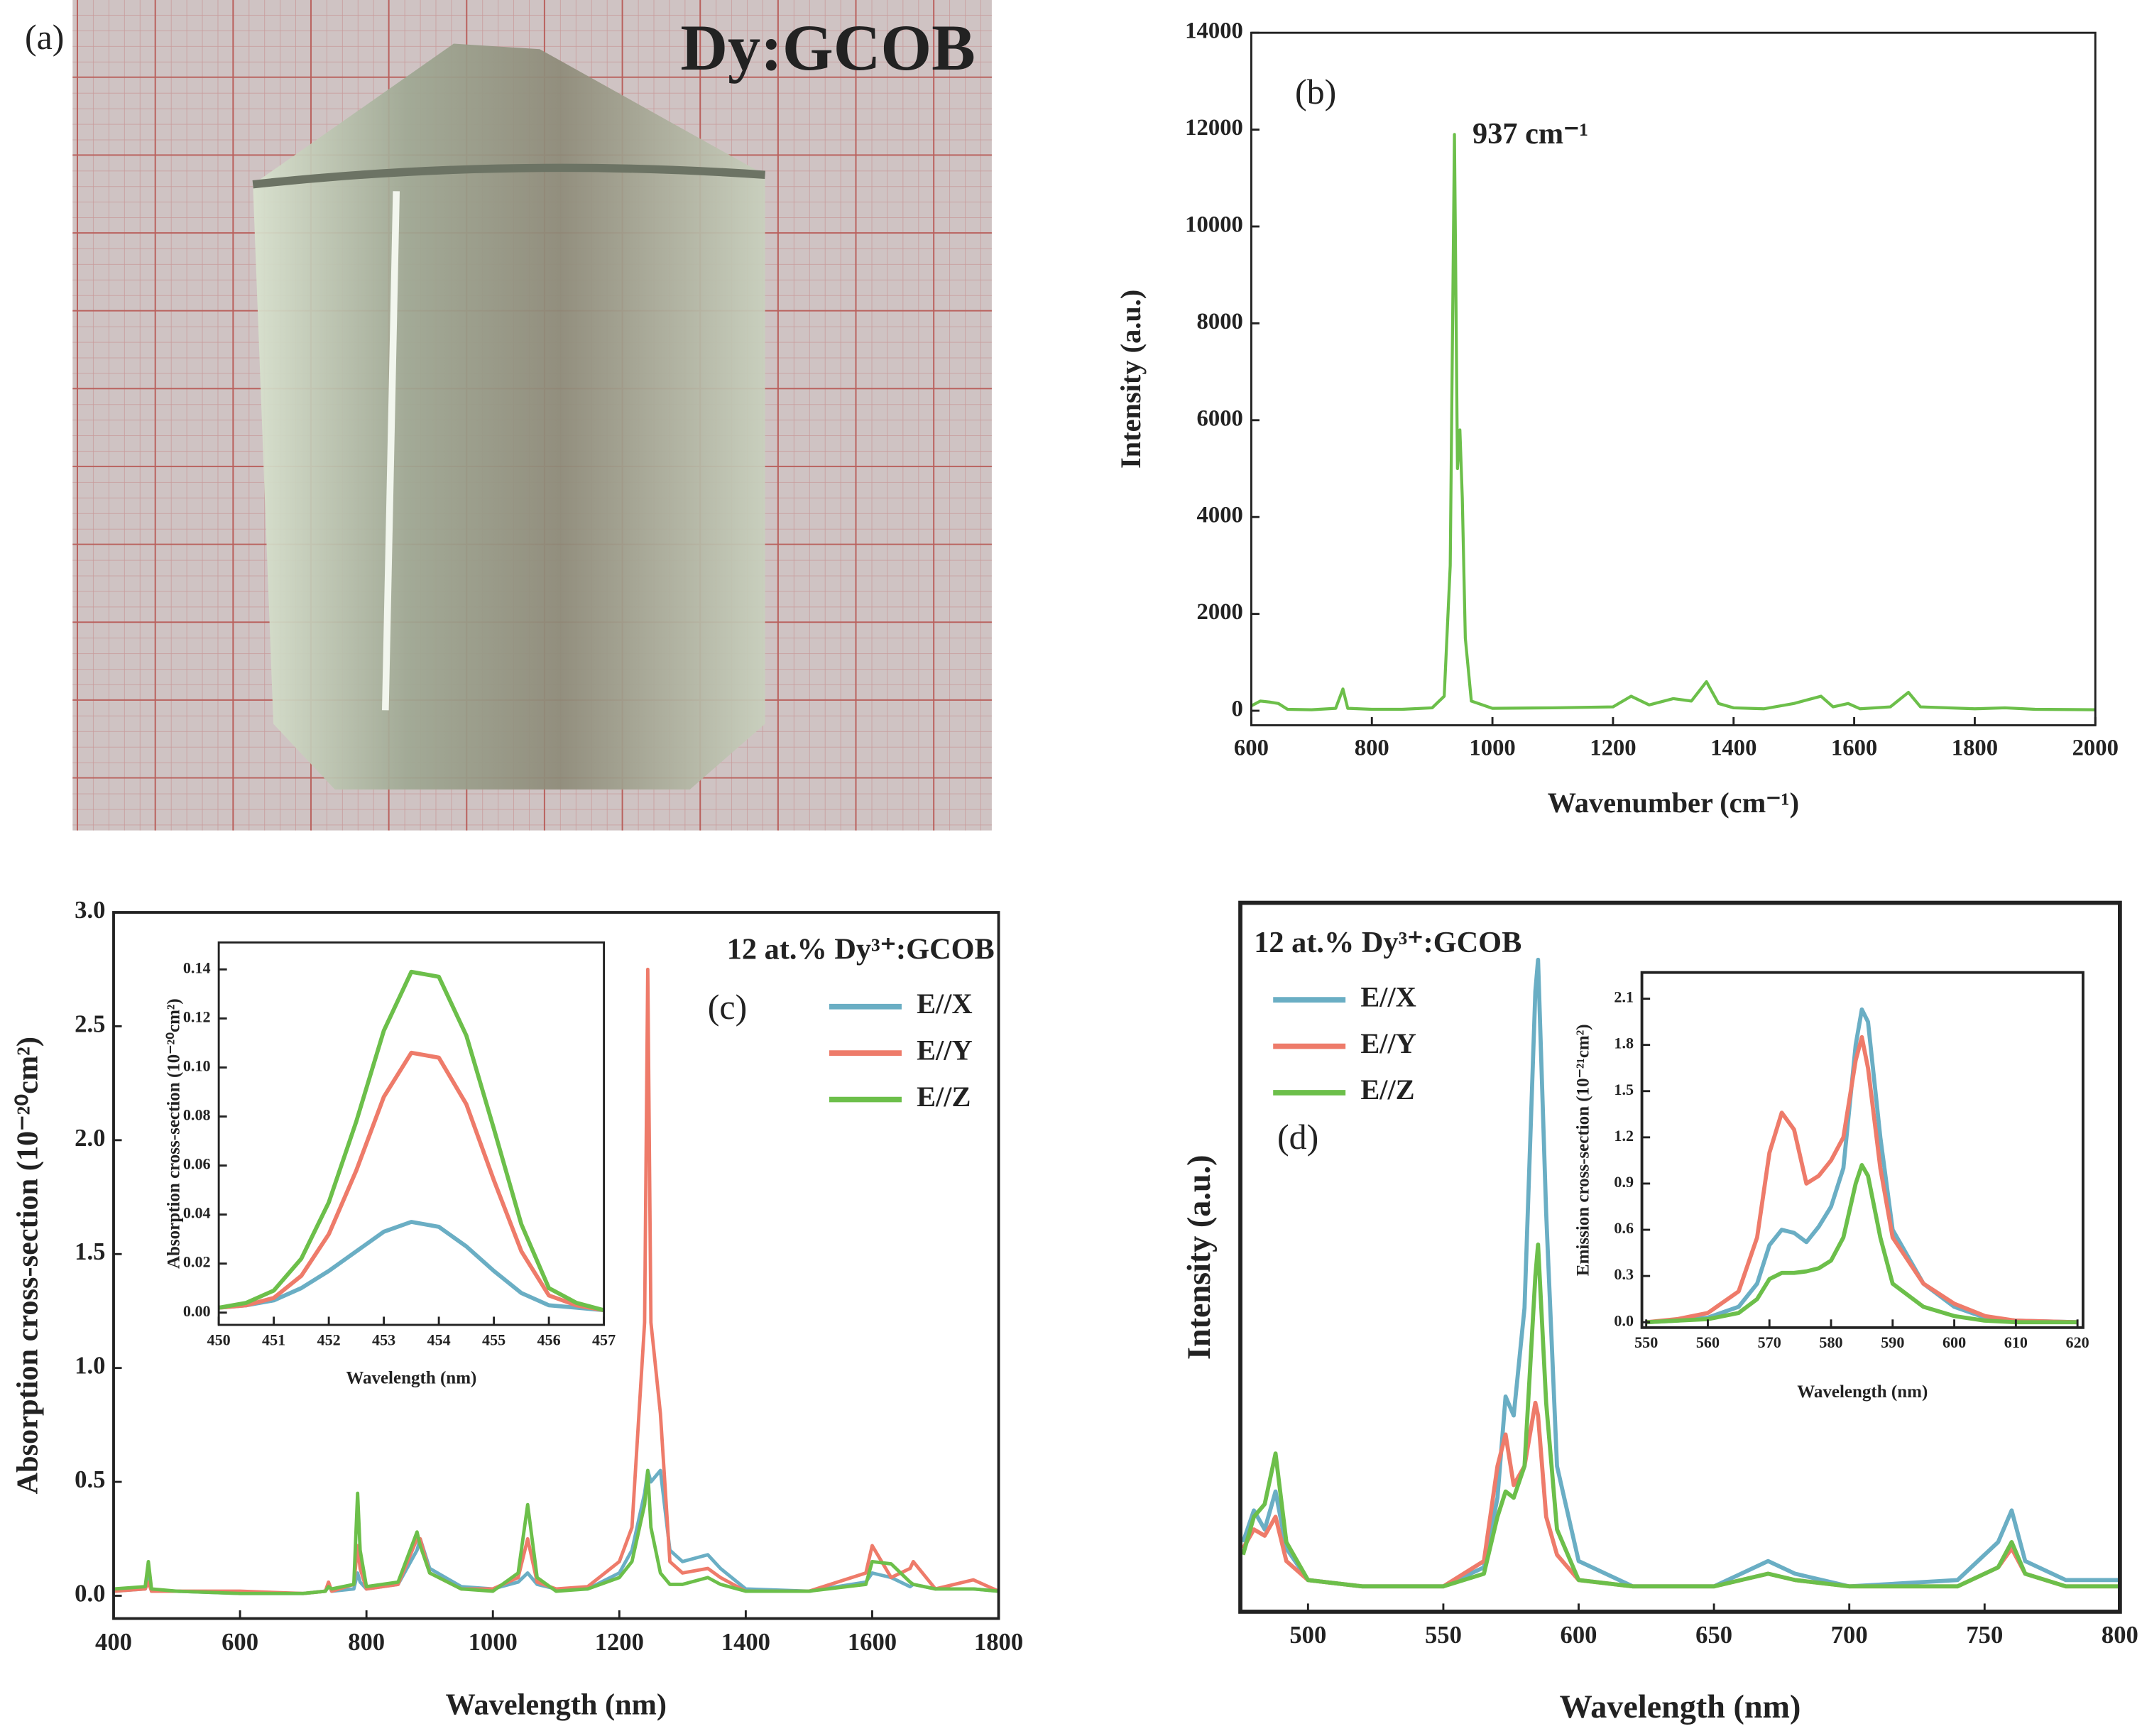 The image size is (2142, 1736). Describe the element at coordinates (1850, 1635) in the screenshot. I see `x-tick-label: 700` at that location.